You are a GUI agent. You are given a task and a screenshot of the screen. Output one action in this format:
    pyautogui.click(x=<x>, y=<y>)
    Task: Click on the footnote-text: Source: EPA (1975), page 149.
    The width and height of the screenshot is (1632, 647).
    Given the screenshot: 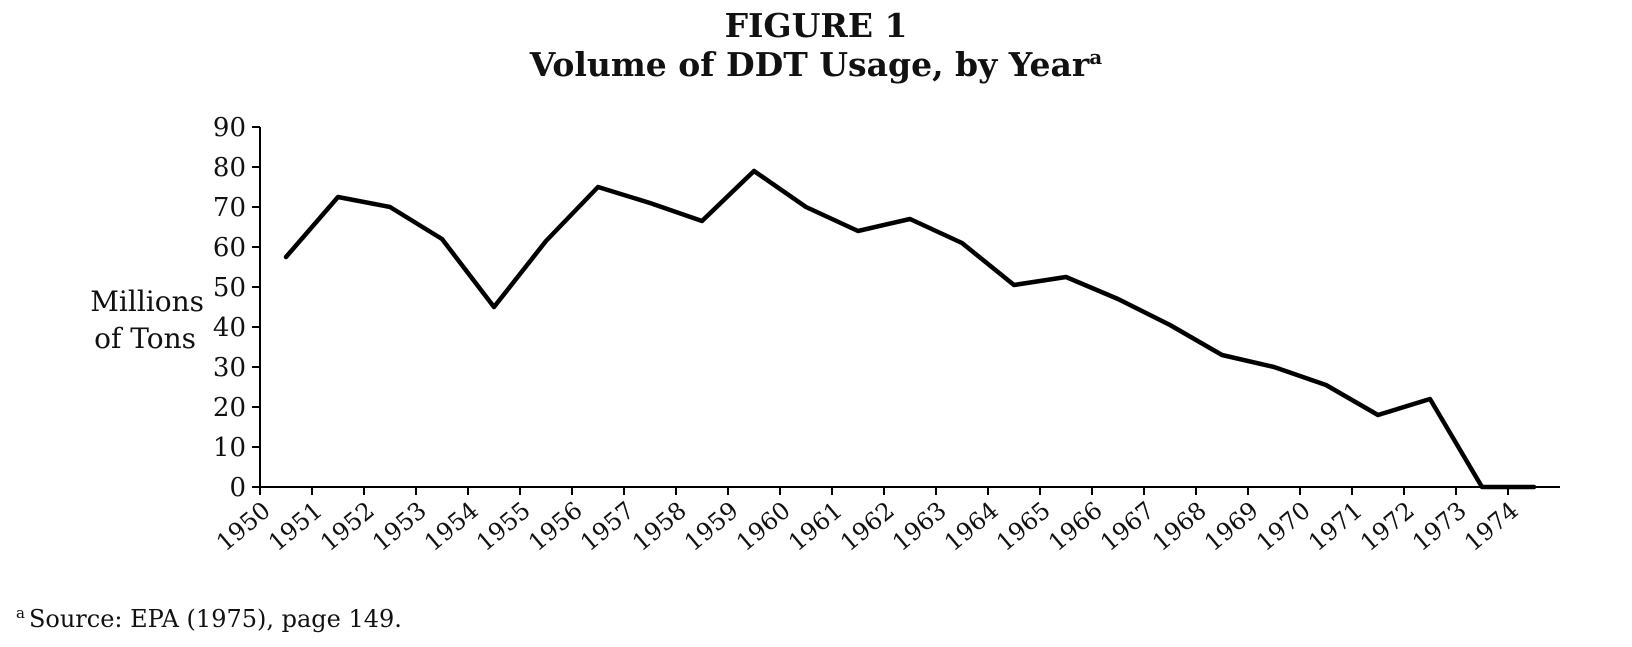 What is the action you would take?
    pyautogui.click(x=215, y=619)
    